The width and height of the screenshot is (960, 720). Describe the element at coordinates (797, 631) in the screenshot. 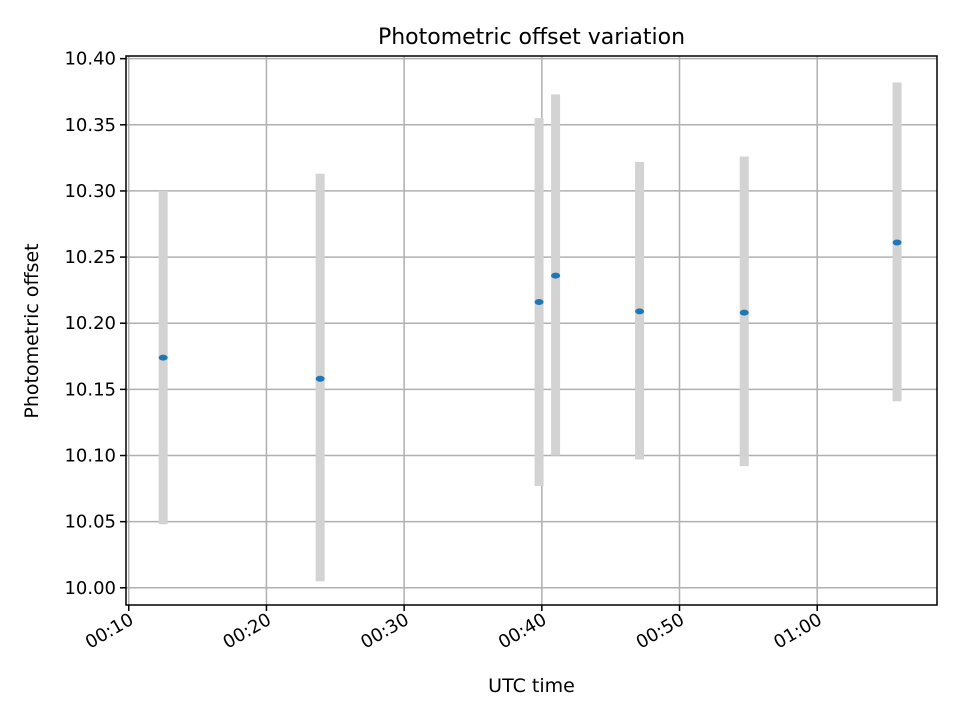

I see `x-tick-label: 01:00` at that location.